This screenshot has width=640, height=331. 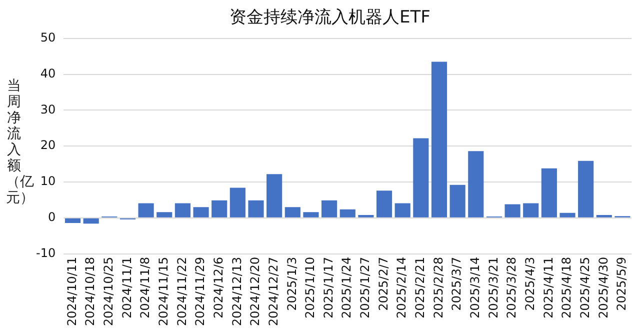 What do you see at coordinates (347, 287) in the screenshot?
I see `x-tick-label: 2025/1/24` at bounding box center [347, 287].